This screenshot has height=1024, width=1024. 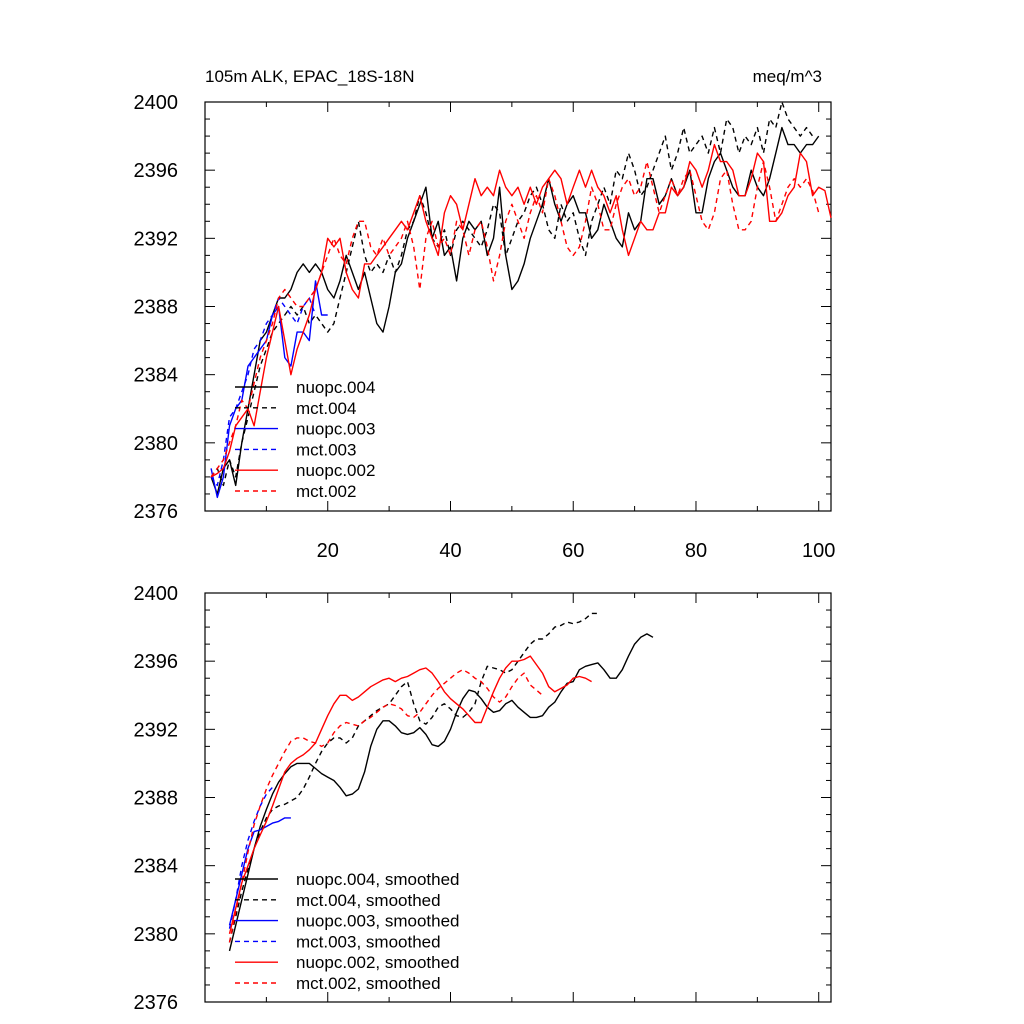 What do you see at coordinates (335, 429) in the screenshot?
I see `legend-label: nuopc.003` at bounding box center [335, 429].